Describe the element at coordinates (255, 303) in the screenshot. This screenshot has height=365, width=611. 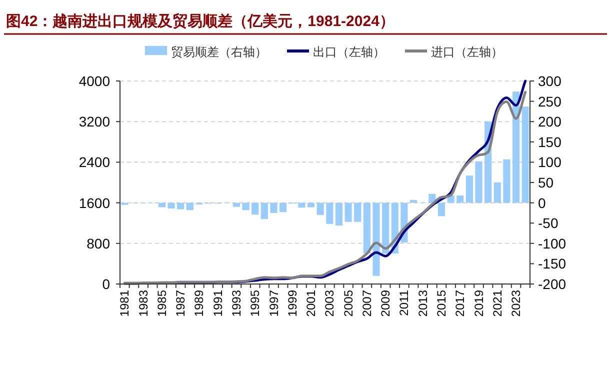
I see `x-tick-label: 1995` at that location.